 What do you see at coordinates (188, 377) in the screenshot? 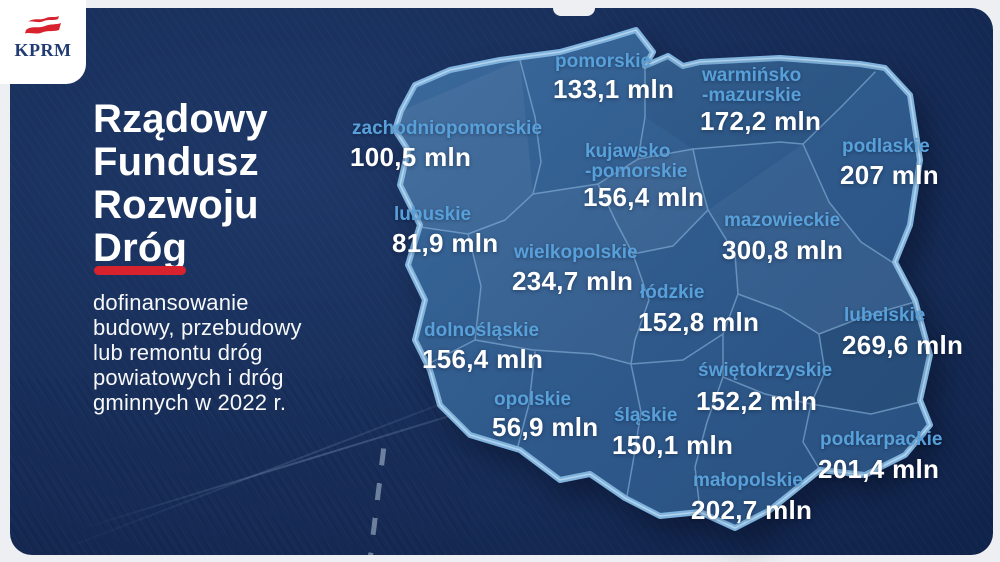
I see `subtitle-line: powiatowych i dróg` at bounding box center [188, 377].